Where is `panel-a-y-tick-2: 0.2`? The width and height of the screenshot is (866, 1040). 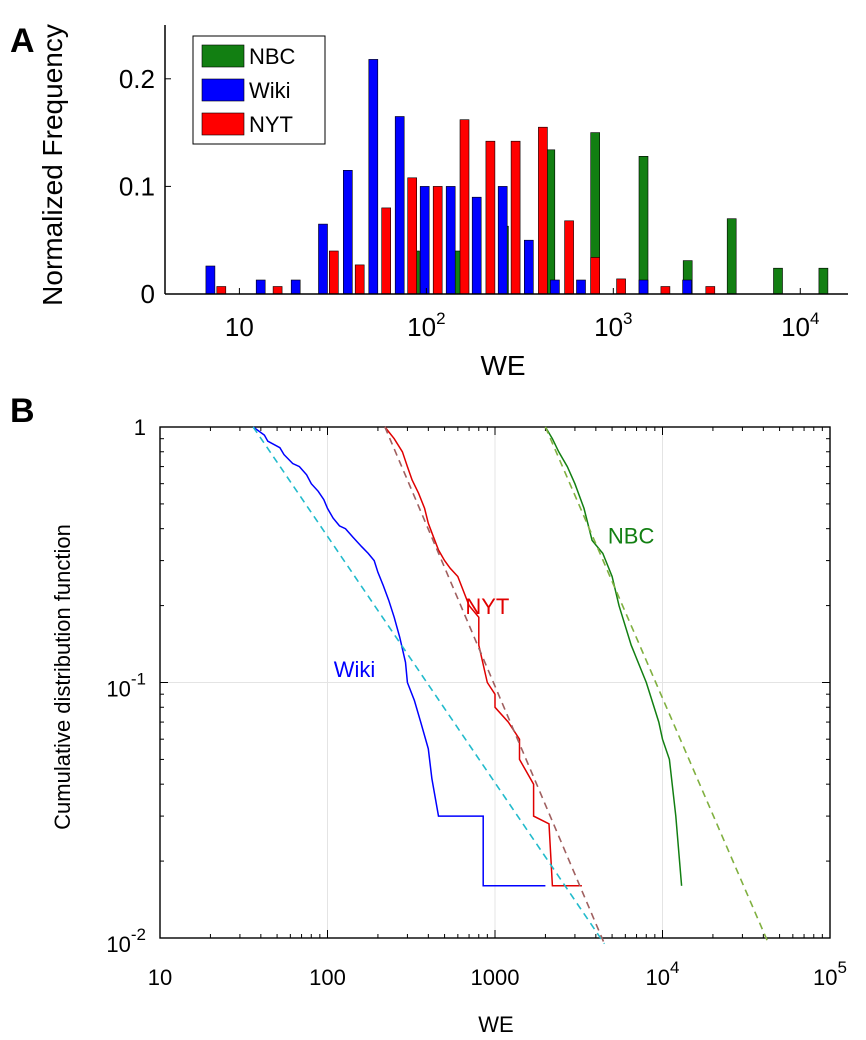 panel-a-y-tick-2: 0.2 is located at coordinates (137, 79).